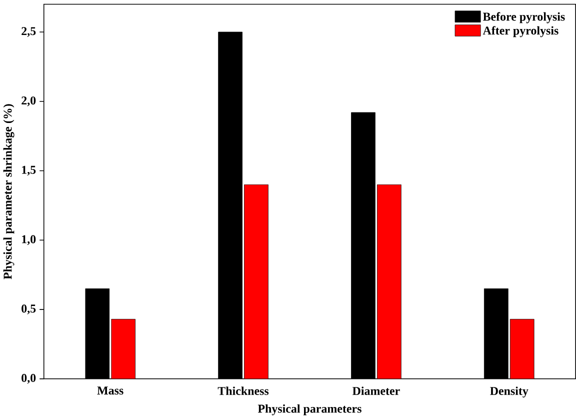 Image resolution: width=576 pixels, height=419 pixels. I want to click on y-tick-label: 2,0, so click(29, 101).